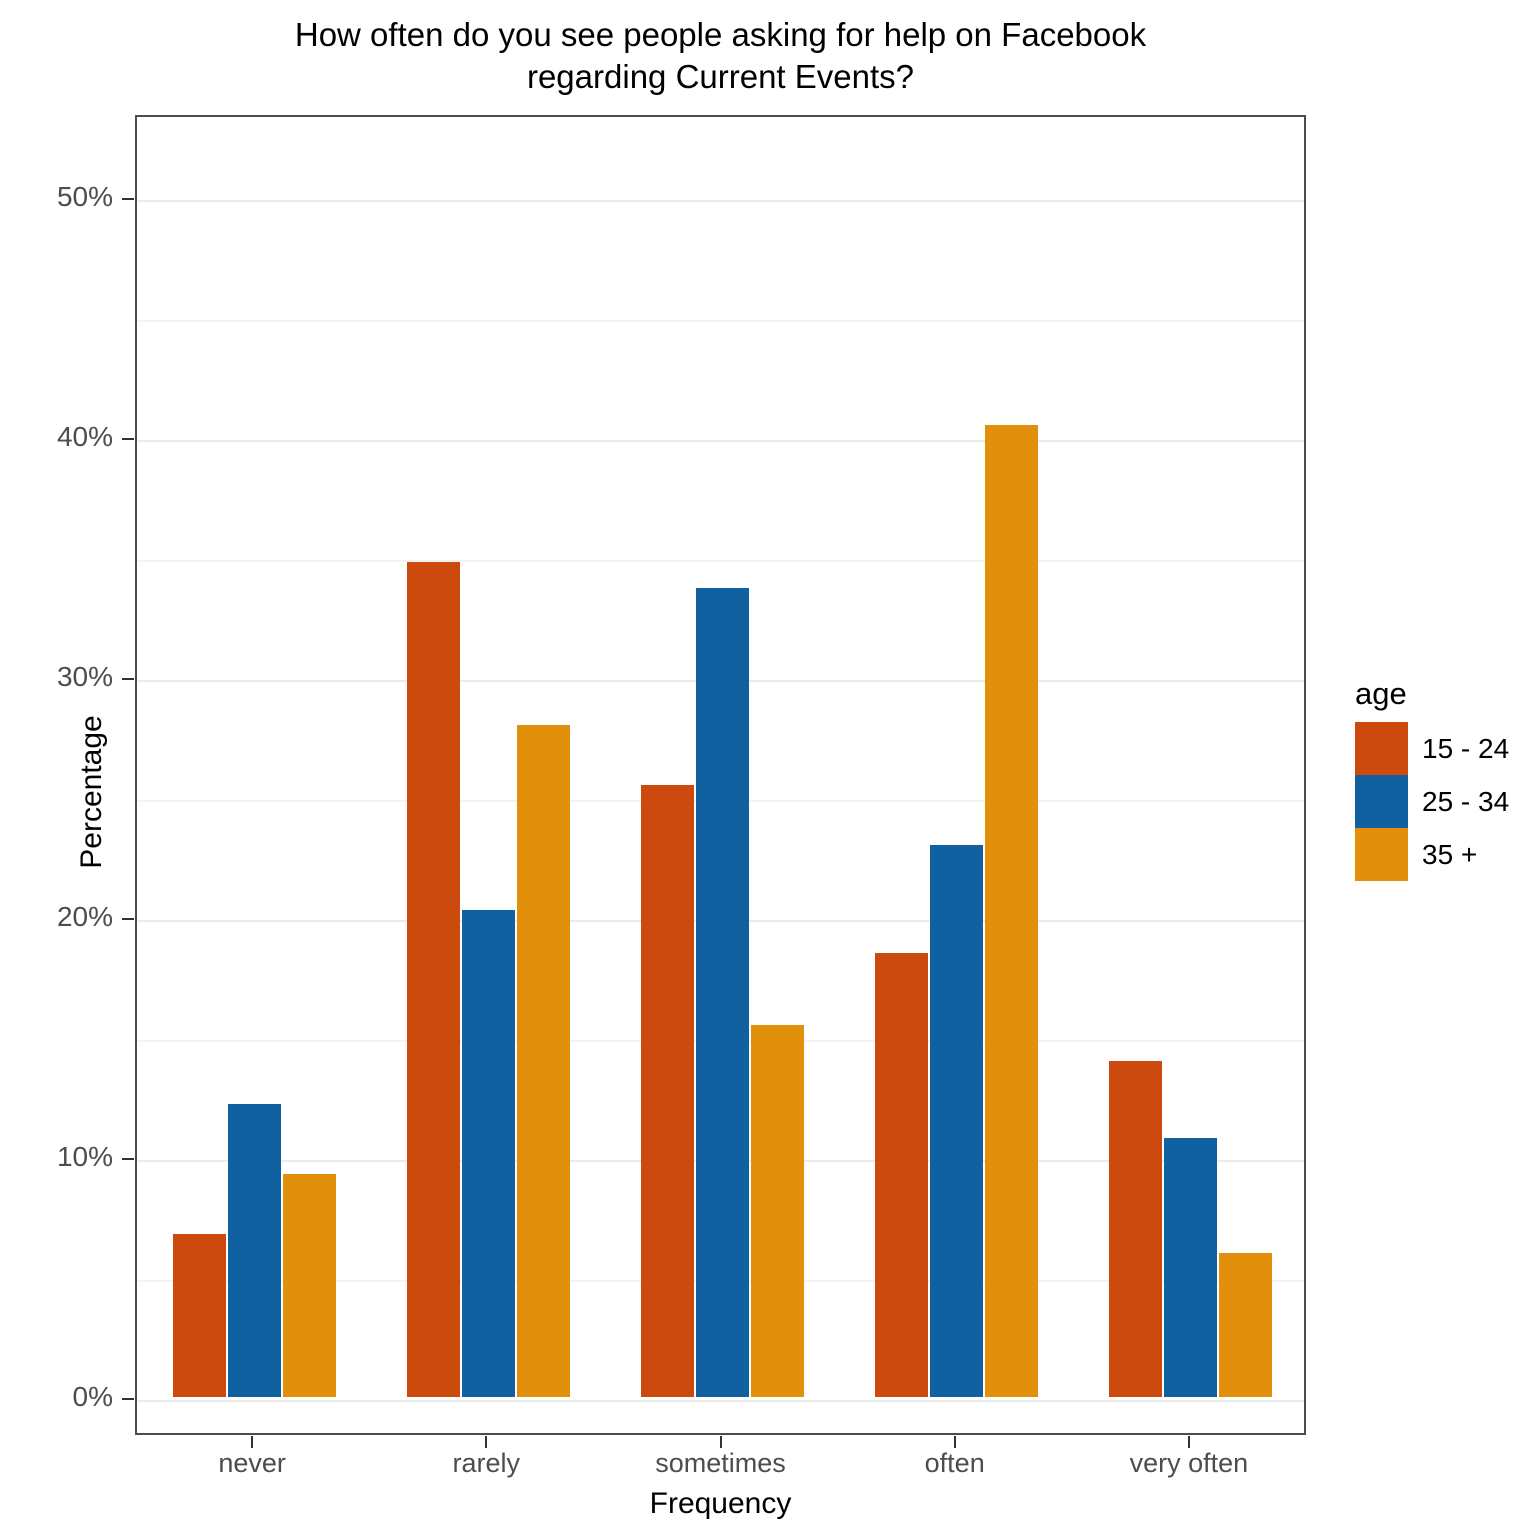  I want to click on legend-entry: 15 - 24, so click(1432, 748).